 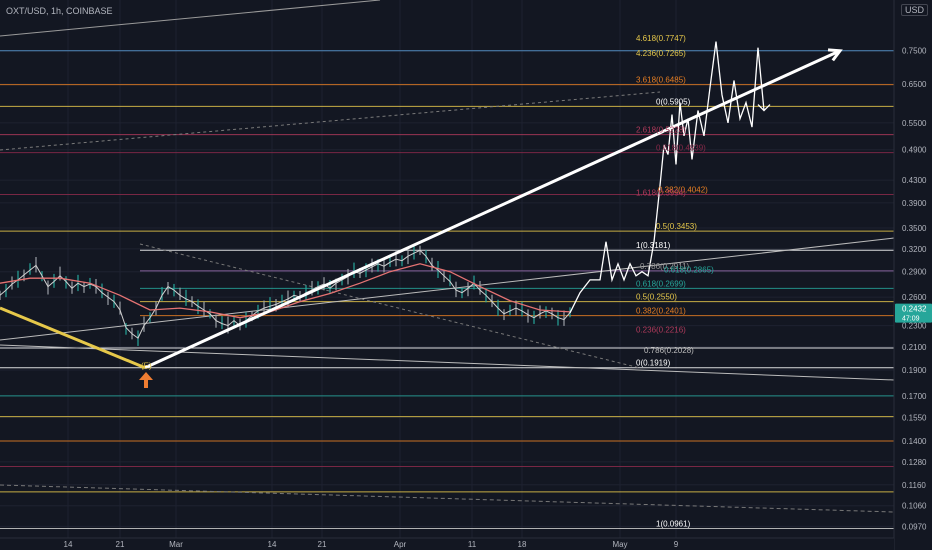 I want to click on current-price-value: 0.2432, so click(x=914, y=309).